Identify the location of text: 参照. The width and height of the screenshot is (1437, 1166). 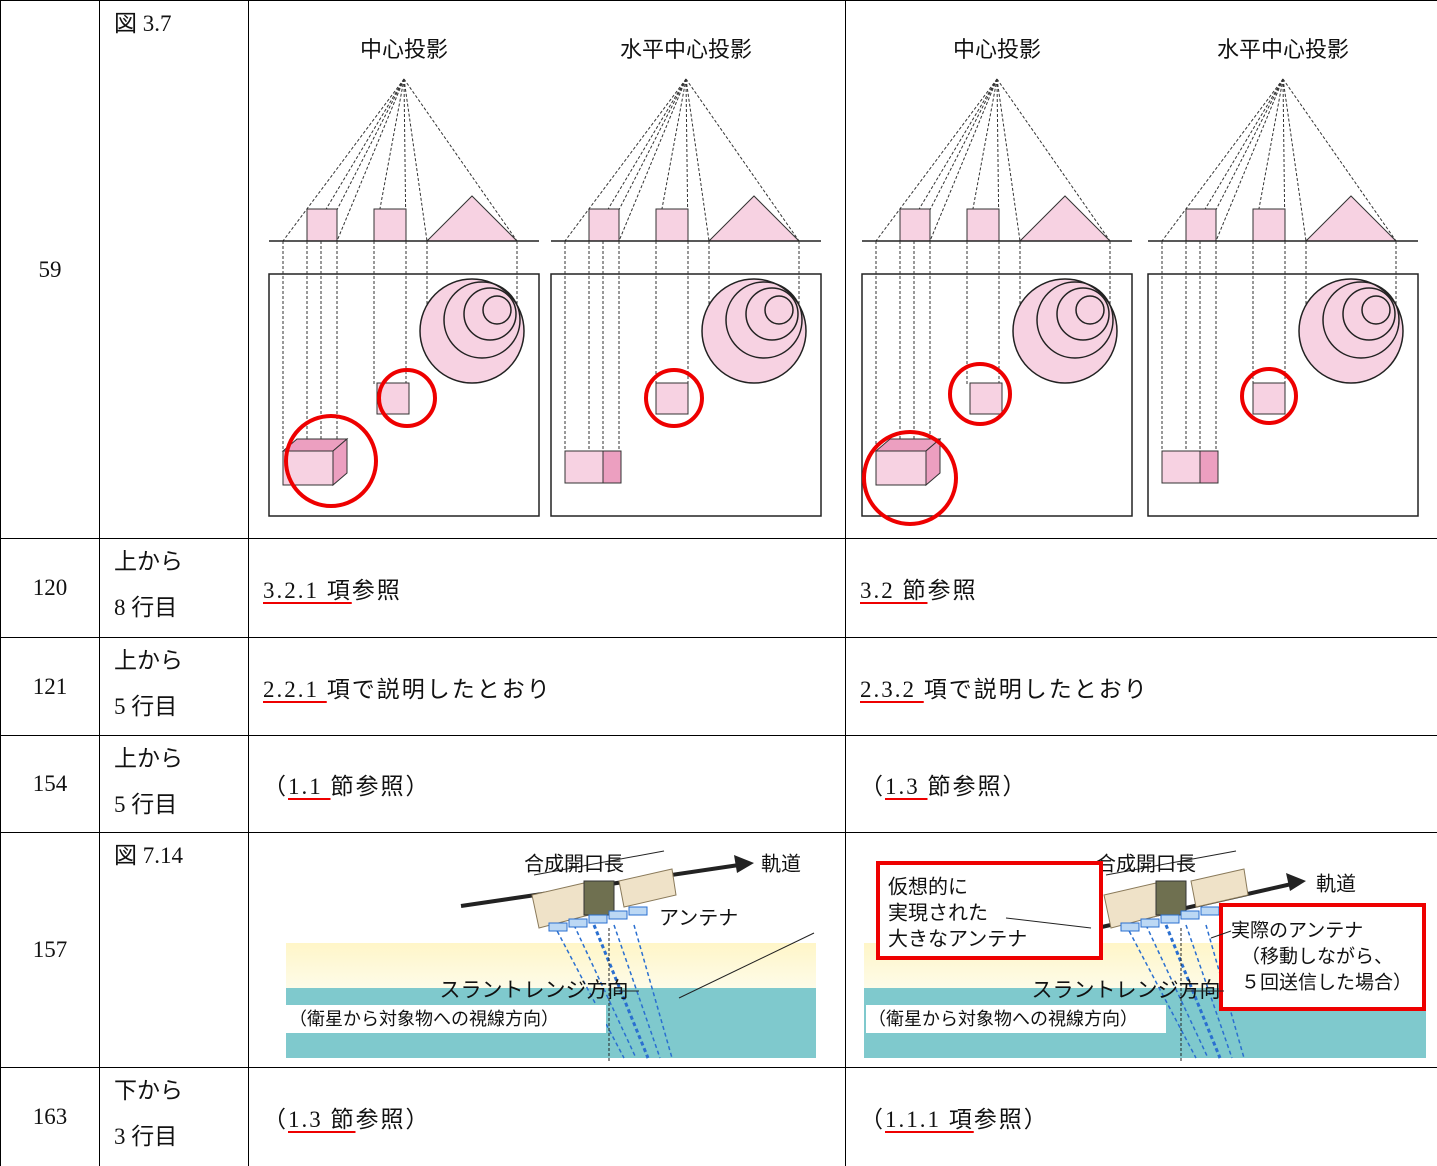
(952, 590).